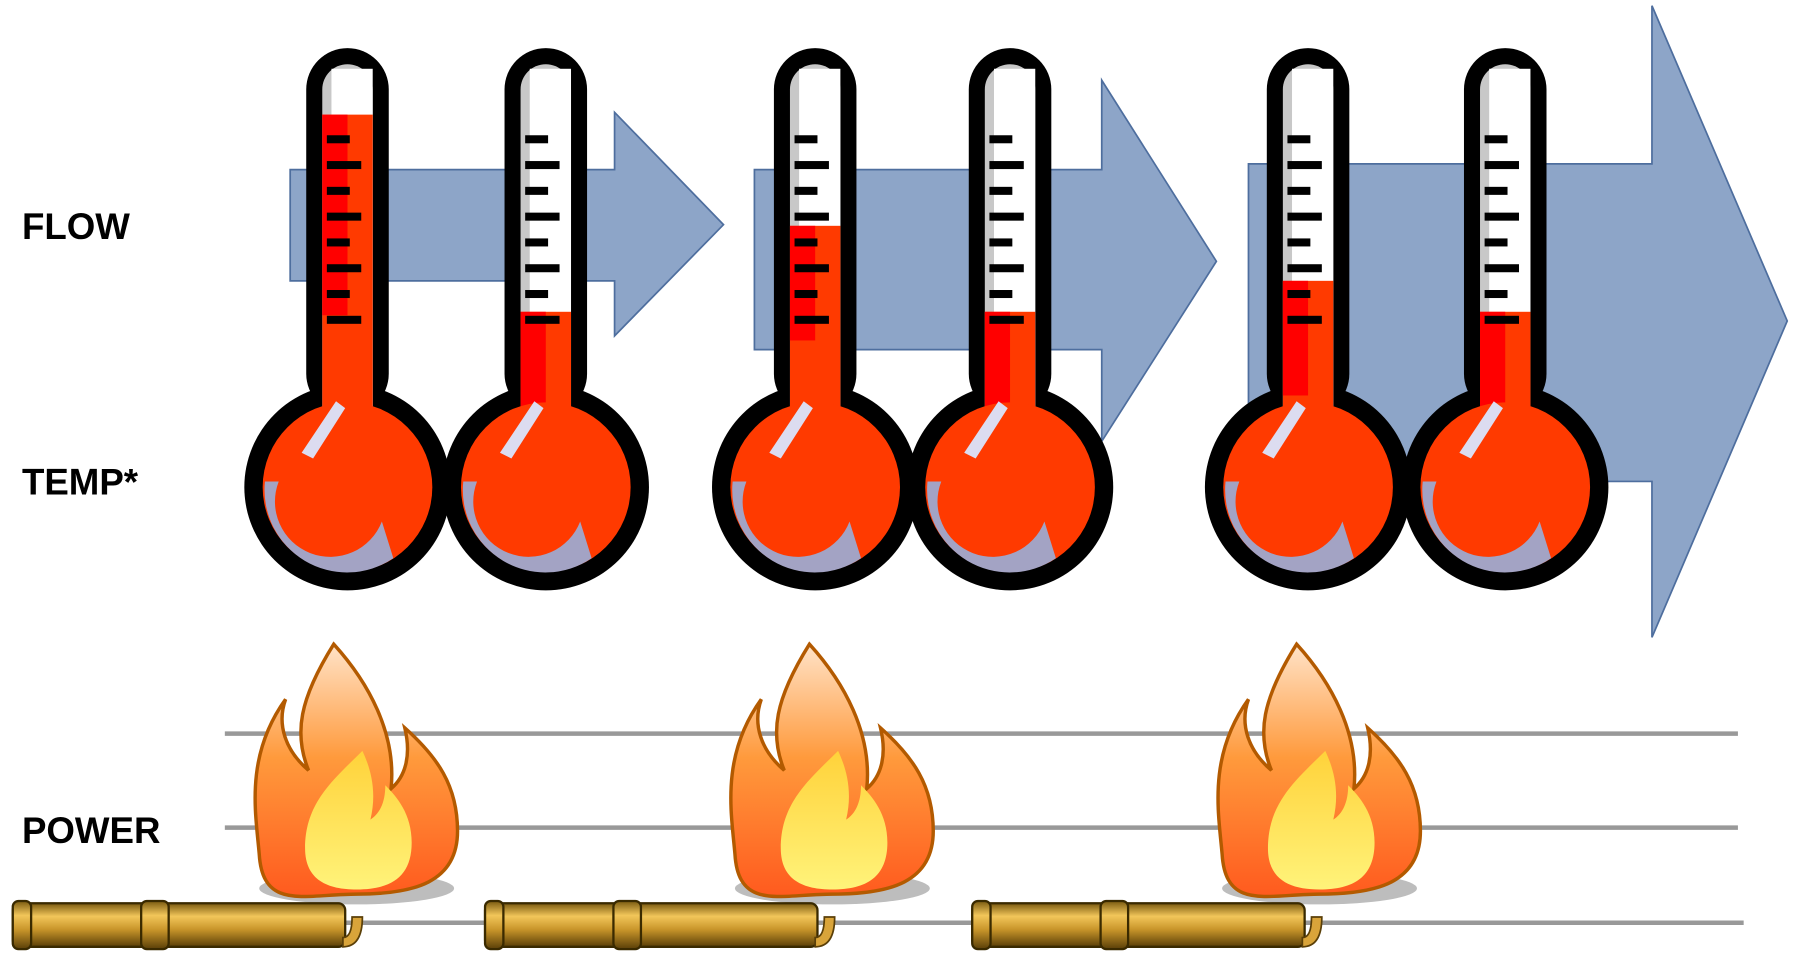  Describe the element at coordinates (76, 226) in the screenshot. I see `flow-label: FLOW` at that location.